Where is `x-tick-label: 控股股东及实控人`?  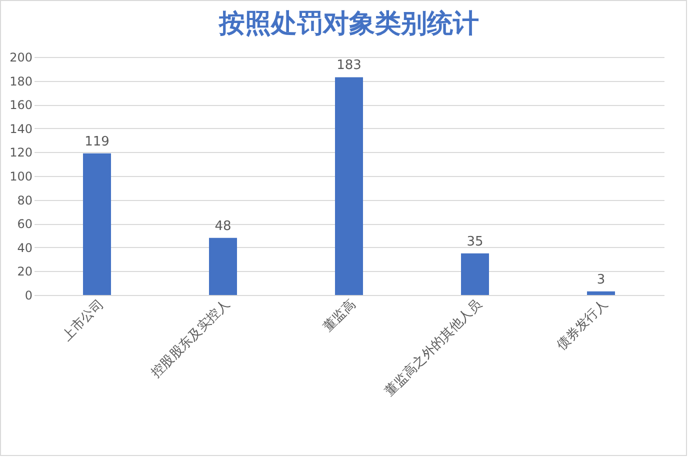
x-tick-label: 控股股东及实控人 is located at coordinates (190, 338).